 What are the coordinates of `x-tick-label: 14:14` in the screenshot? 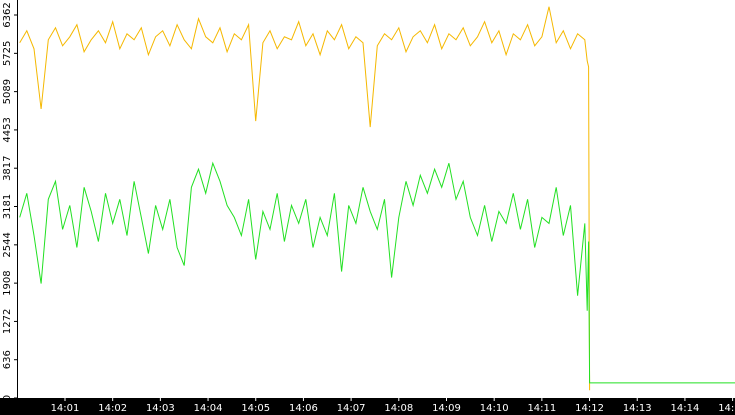 It's located at (685, 408).